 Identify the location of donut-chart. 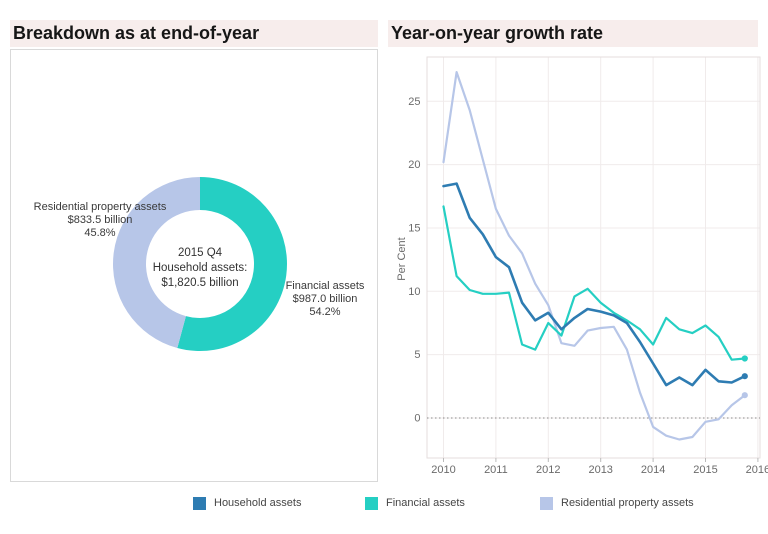
(200, 264).